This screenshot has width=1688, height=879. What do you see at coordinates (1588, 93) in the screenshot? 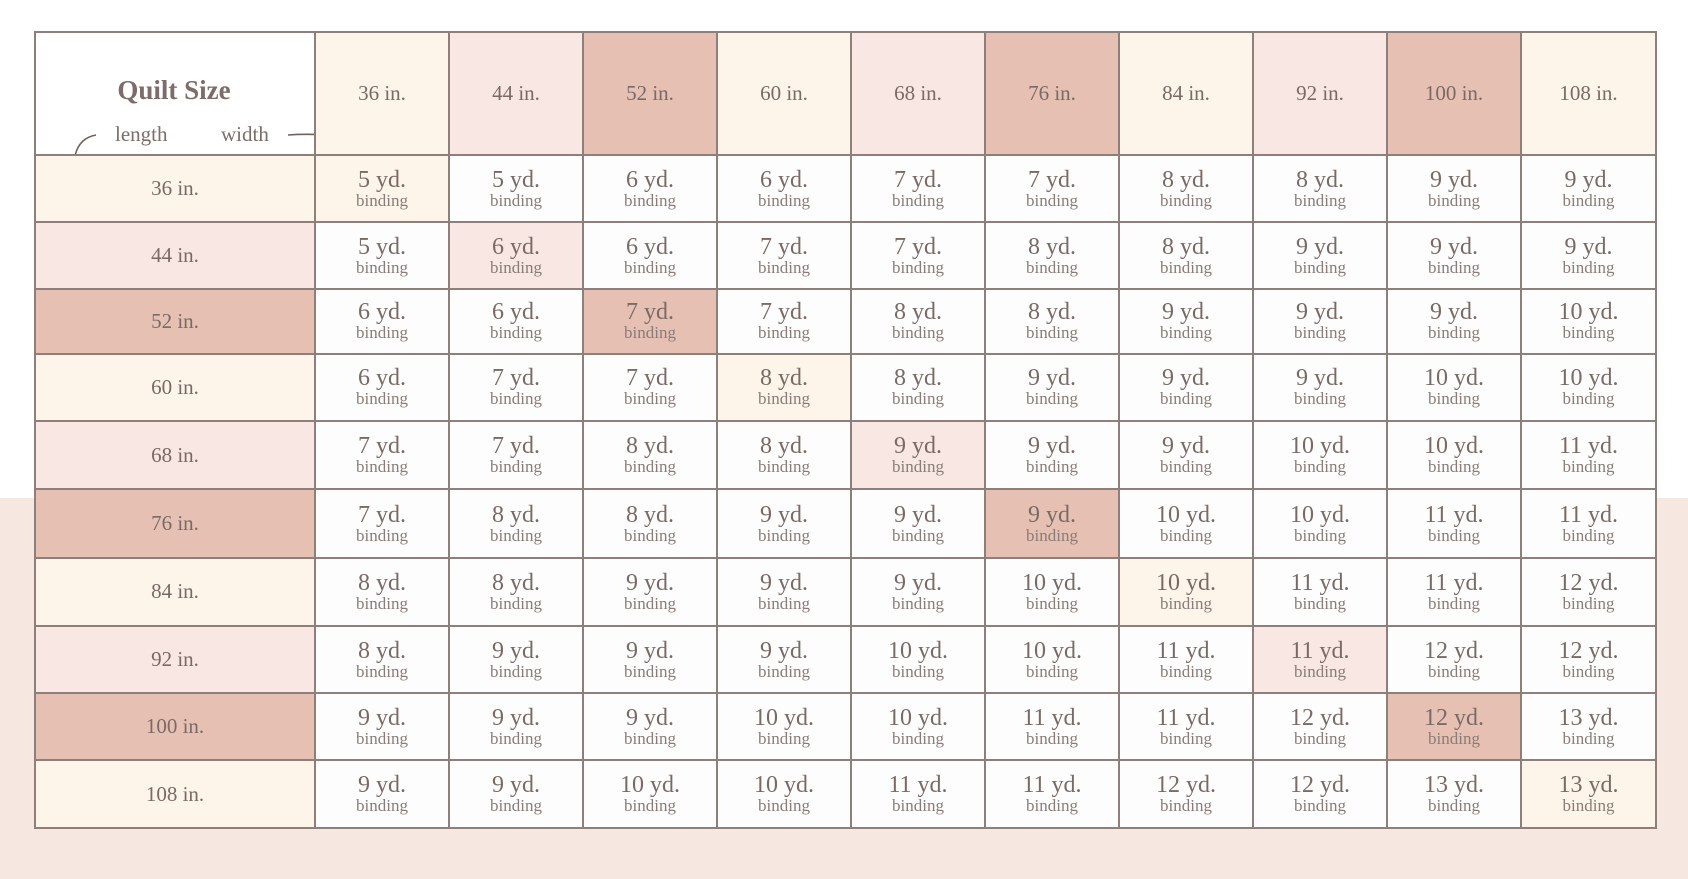
I see `column-header: 108 in.` at bounding box center [1588, 93].